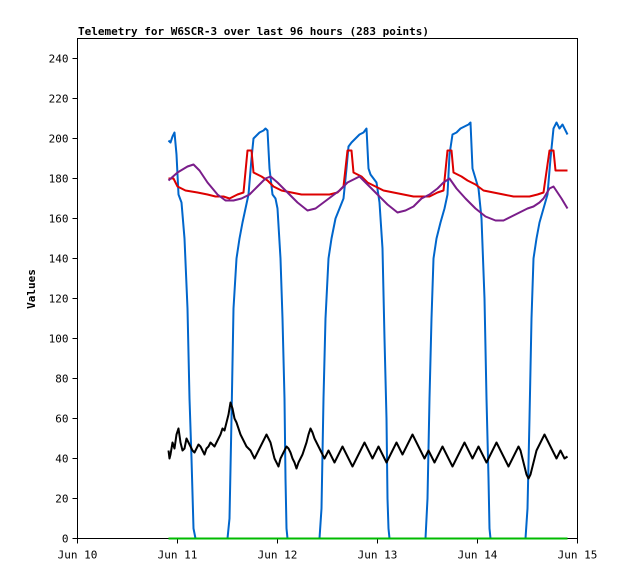 The width and height of the screenshot is (618, 584). What do you see at coordinates (378, 555) in the screenshot?
I see `x-tick-label: Jun 13` at bounding box center [378, 555].